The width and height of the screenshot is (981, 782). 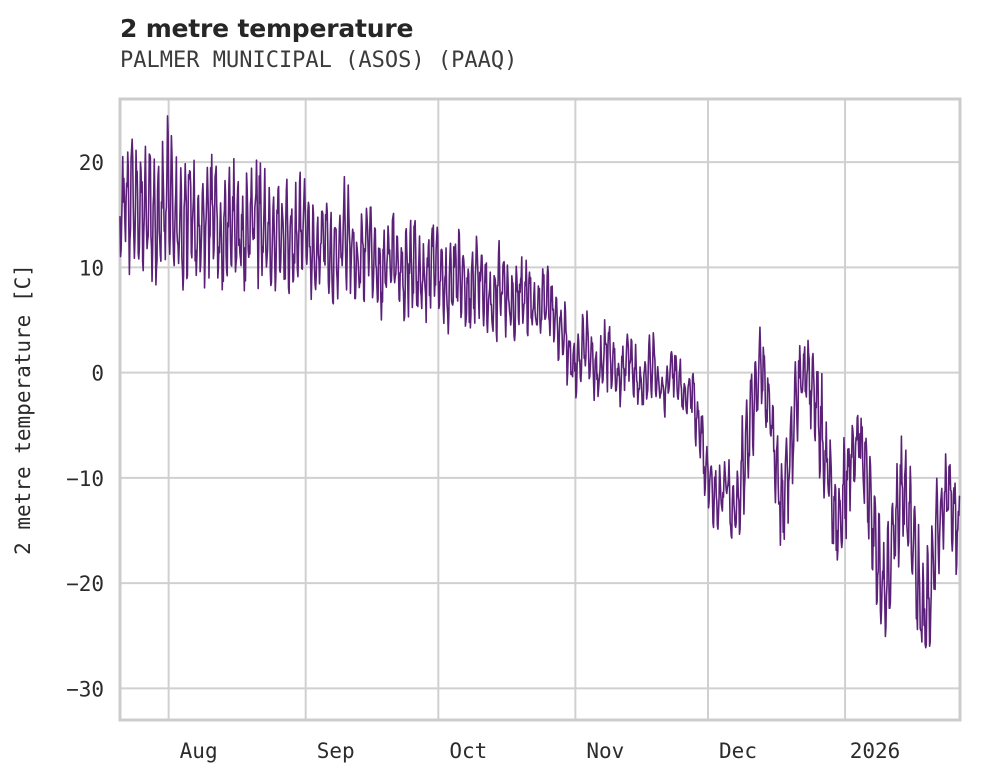 What do you see at coordinates (85, 426) in the screenshot?
I see `y-tick-labels: 20 10 0 −10 −20 −30` at bounding box center [85, 426].